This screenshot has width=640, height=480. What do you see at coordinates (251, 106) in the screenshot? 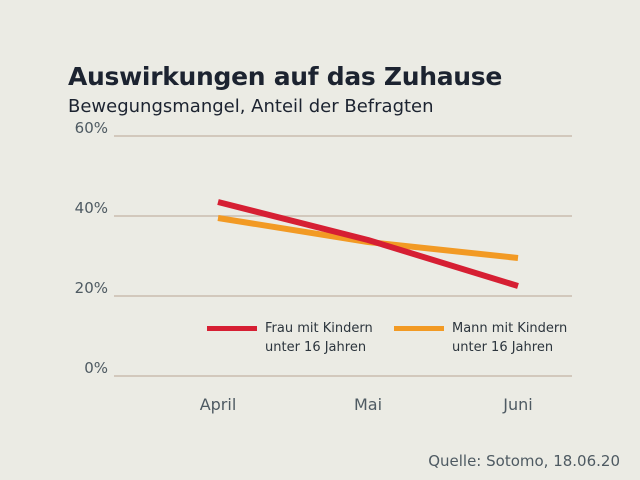
I see `chart-subtitle: Bewegungsmangel, Anteil der Befragten` at bounding box center [251, 106].